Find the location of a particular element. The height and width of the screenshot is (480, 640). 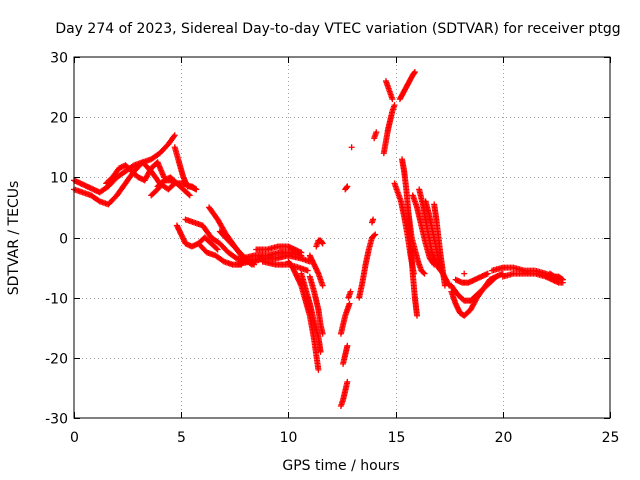

y-tick-label: 20 is located at coordinates (59, 119).